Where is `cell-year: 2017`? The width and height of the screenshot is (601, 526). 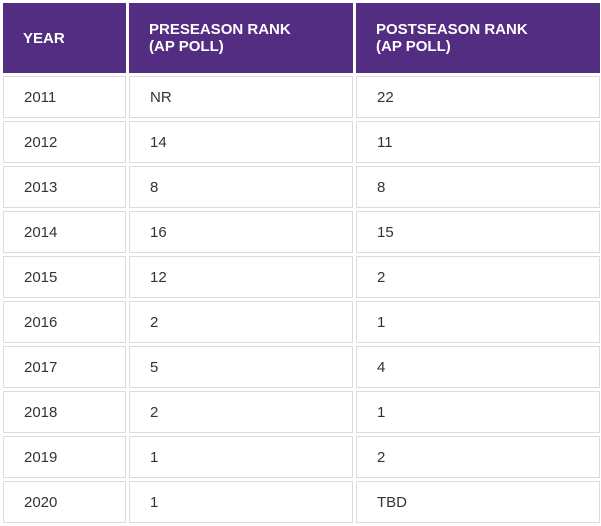
cell-year: 2017 is located at coordinates (64, 367).